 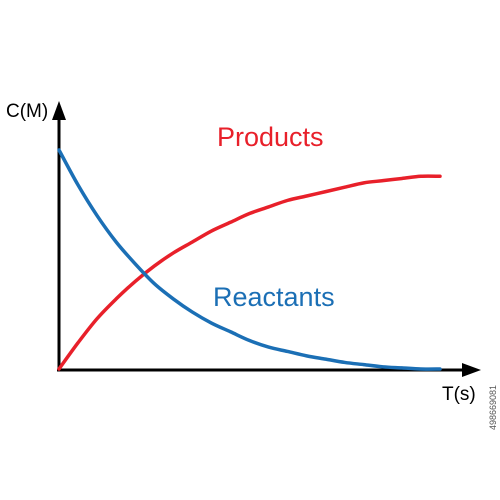 What do you see at coordinates (493, 407) in the screenshot?
I see `stock-id-text: 498669081` at bounding box center [493, 407].